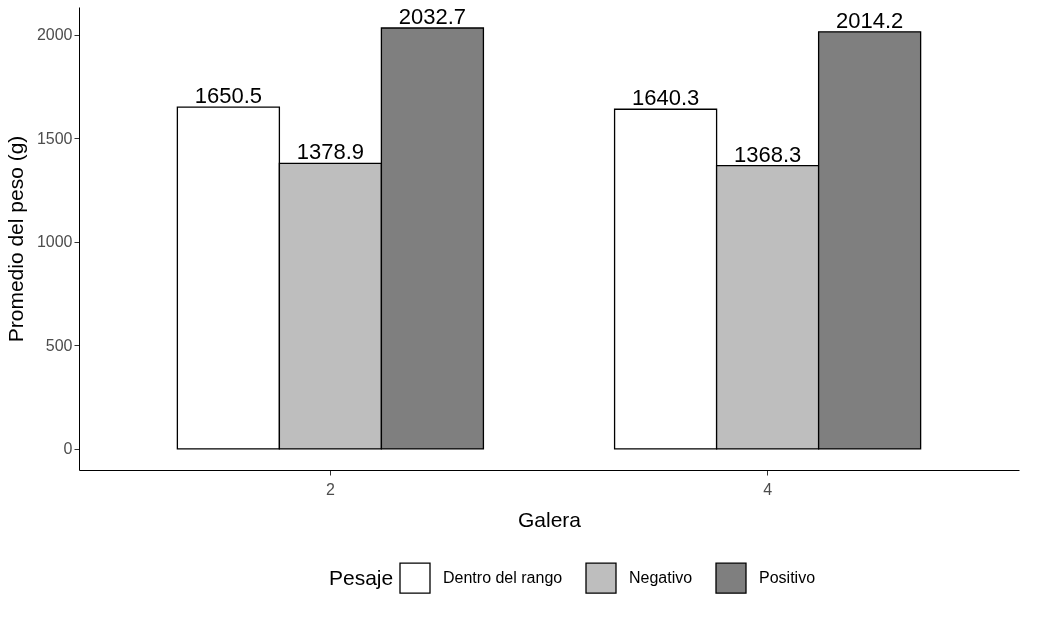  Describe the element at coordinates (68, 449) in the screenshot. I see `y-tick-label: 0` at that location.